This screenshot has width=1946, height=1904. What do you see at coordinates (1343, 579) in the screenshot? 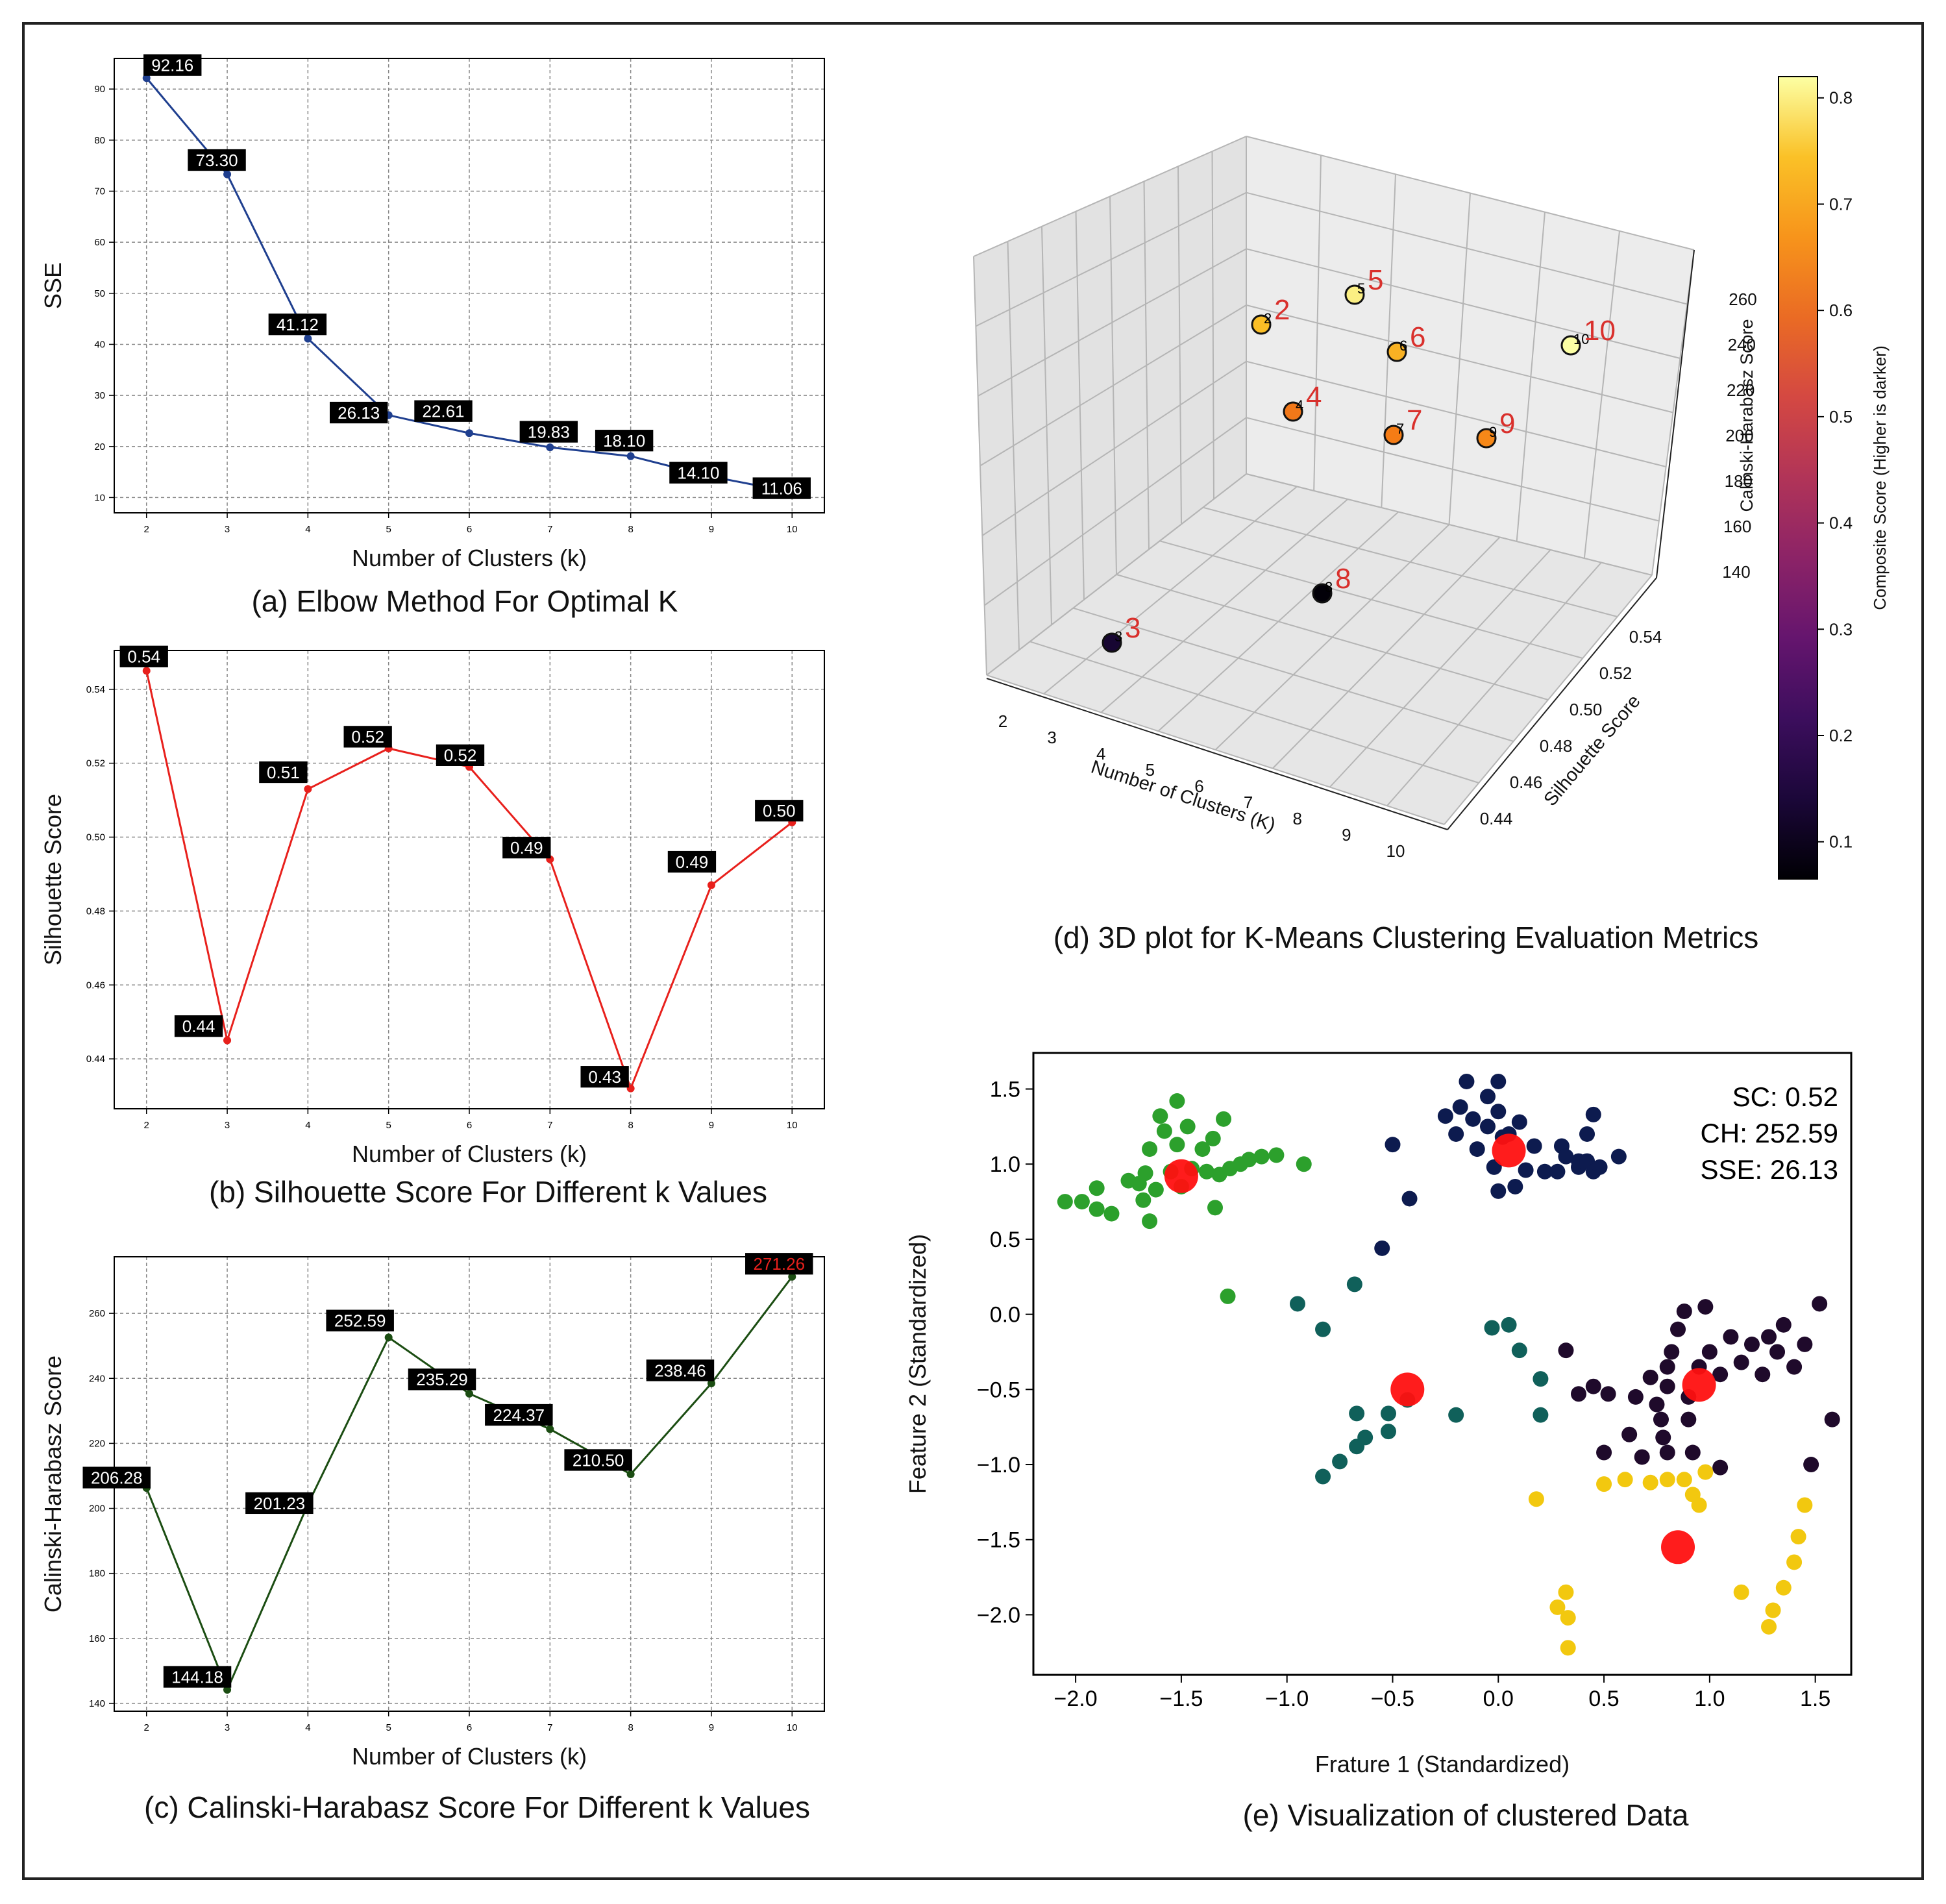
I see `point-label-large: 8` at bounding box center [1343, 579].